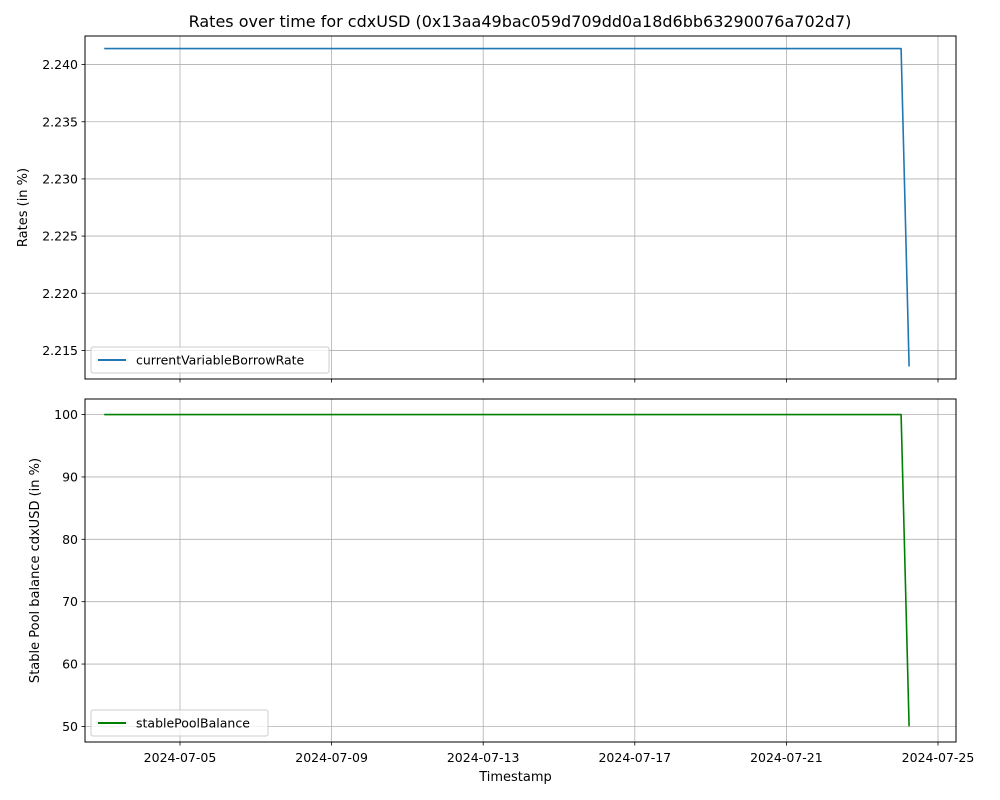 This screenshot has height=800, width=1000. What do you see at coordinates (60, 64) in the screenshot?
I see `rates-y-tick-label: 2.240` at bounding box center [60, 64].